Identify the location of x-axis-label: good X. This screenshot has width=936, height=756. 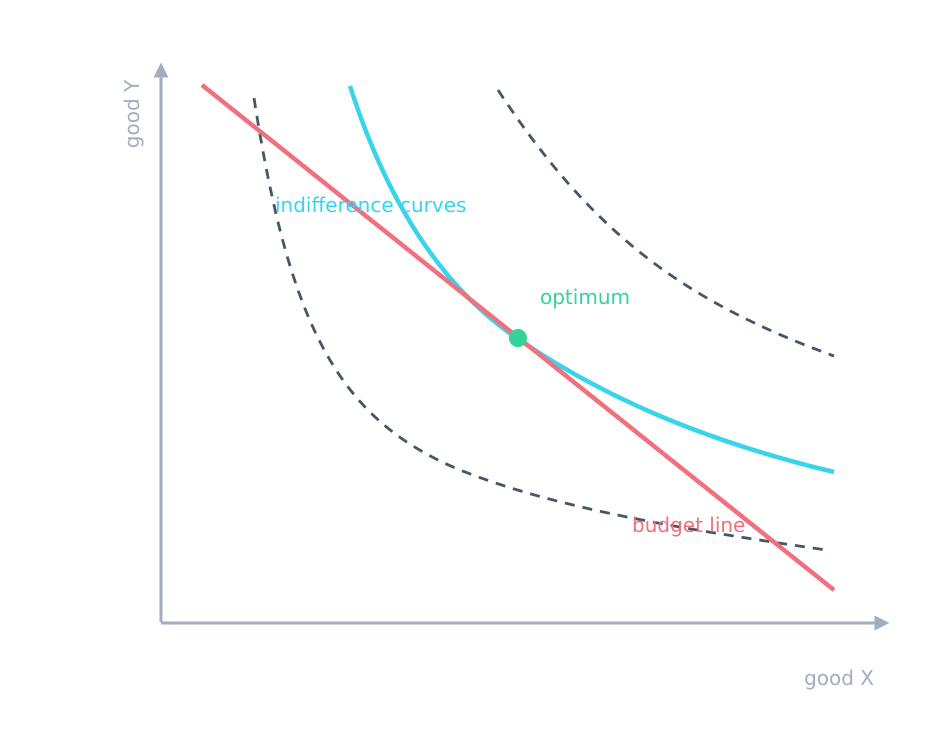
(839, 678).